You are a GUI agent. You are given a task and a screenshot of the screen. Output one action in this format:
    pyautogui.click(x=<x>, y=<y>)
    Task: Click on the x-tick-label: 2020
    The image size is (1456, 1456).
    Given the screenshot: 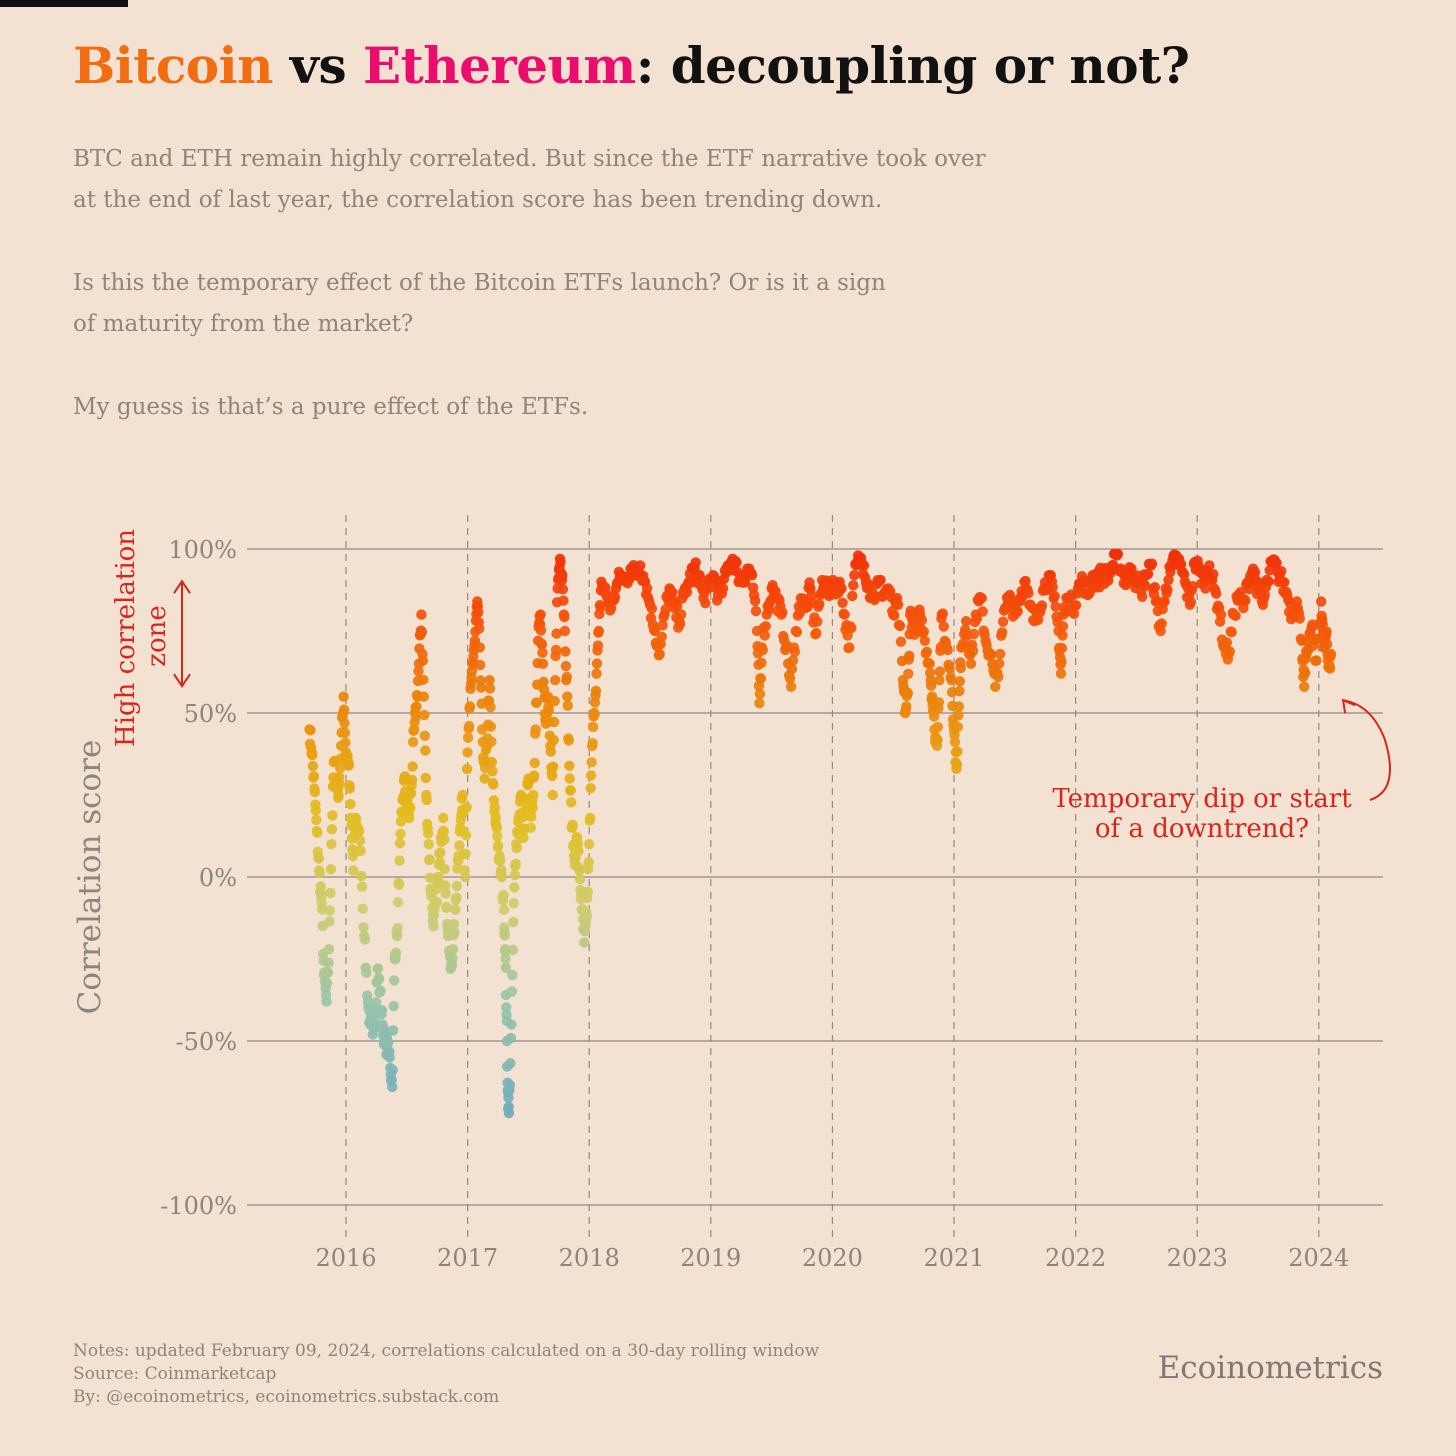 What is the action you would take?
    pyautogui.click(x=832, y=1258)
    